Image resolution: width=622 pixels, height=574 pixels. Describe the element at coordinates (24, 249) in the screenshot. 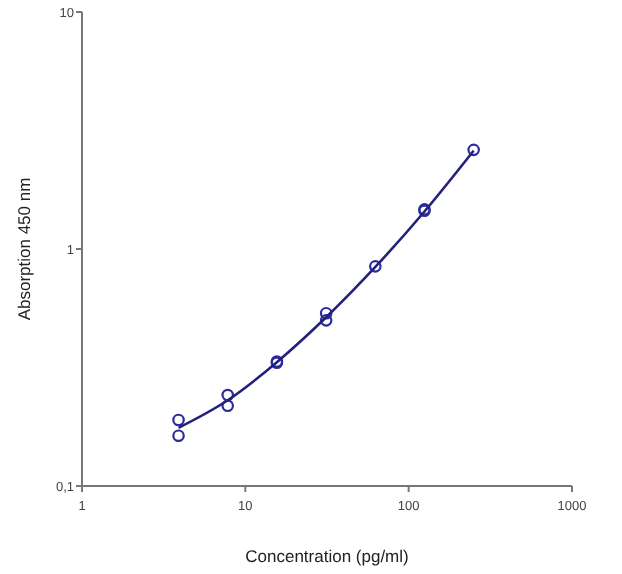

I see `y-axis-title: Absorption 450 nm` at that location.